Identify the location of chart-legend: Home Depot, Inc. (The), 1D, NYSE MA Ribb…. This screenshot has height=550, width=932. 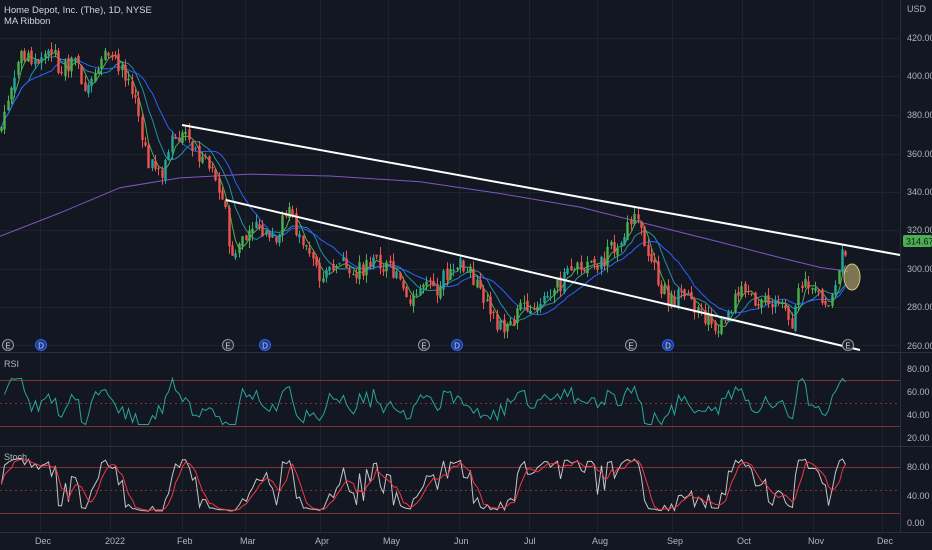
(78, 16).